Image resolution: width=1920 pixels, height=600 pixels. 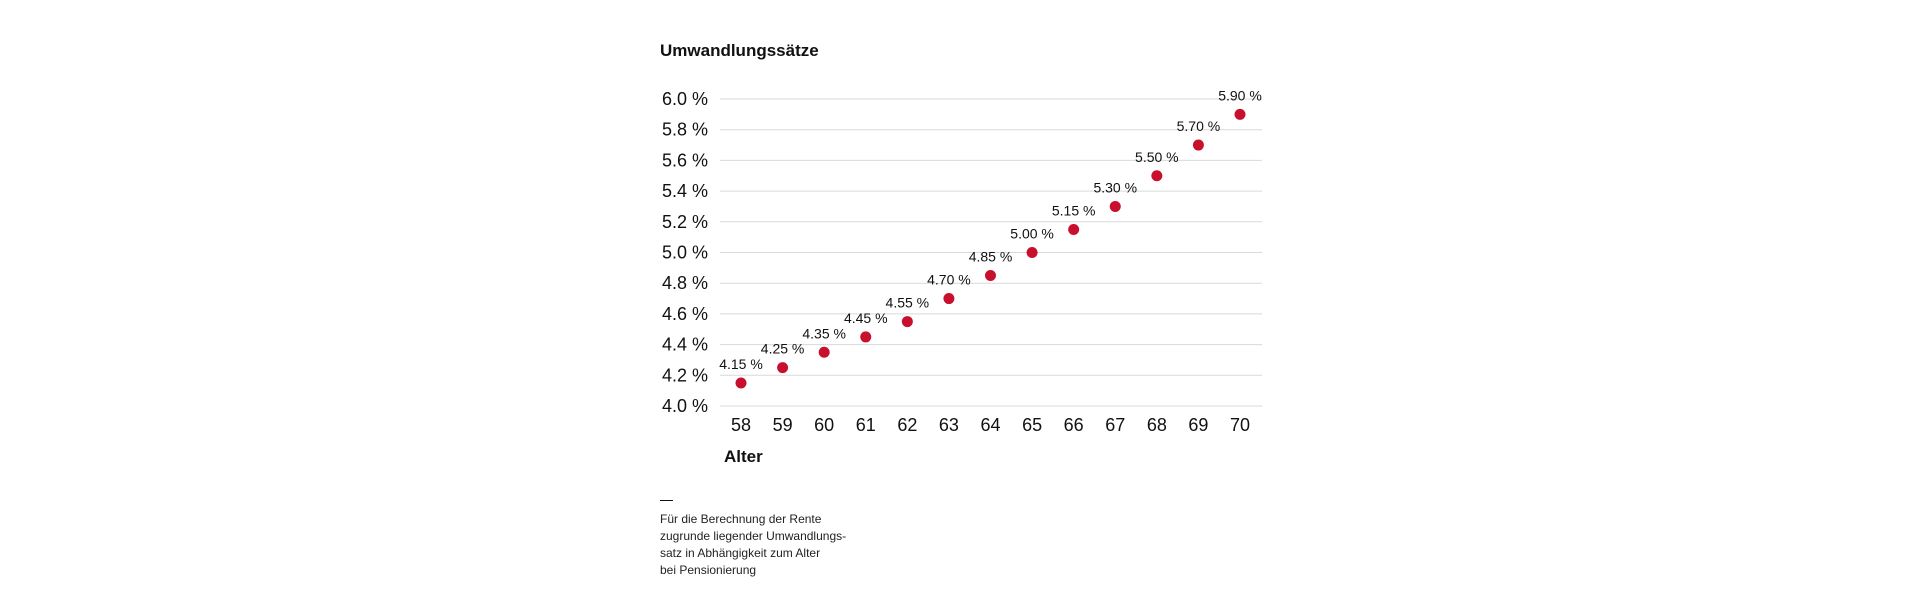 What do you see at coordinates (908, 303) in the screenshot?
I see `data-label: 4.55 %` at bounding box center [908, 303].